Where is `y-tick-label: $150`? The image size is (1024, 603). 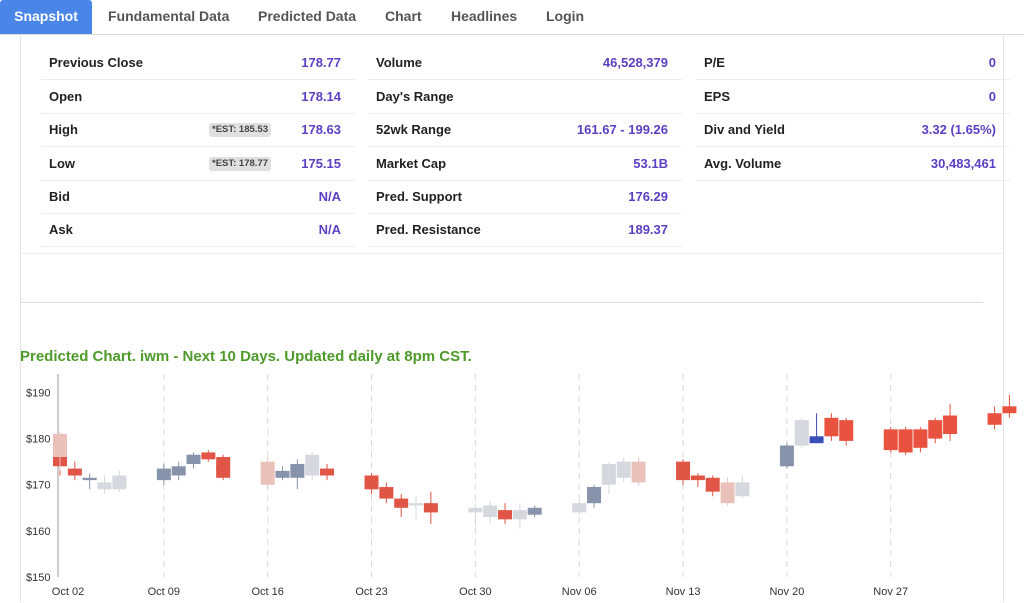 y-tick-label: $150 is located at coordinates (38, 578).